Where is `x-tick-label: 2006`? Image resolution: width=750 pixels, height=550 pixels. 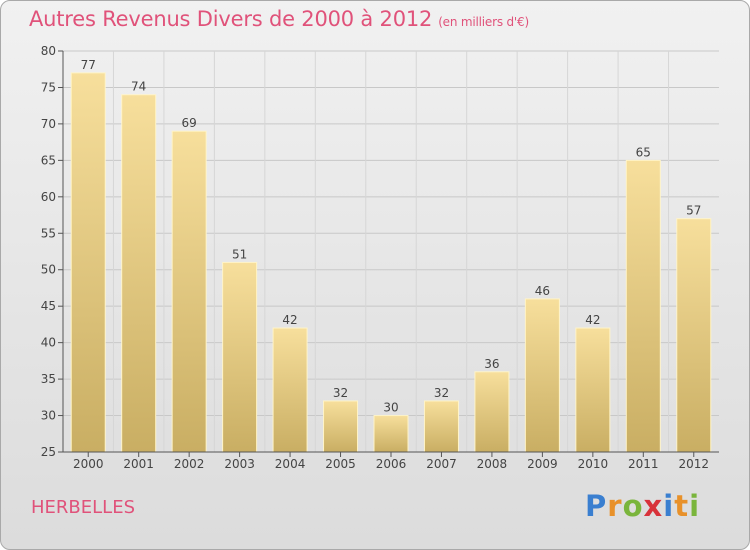
x-tick-label: 2006 is located at coordinates (391, 464).